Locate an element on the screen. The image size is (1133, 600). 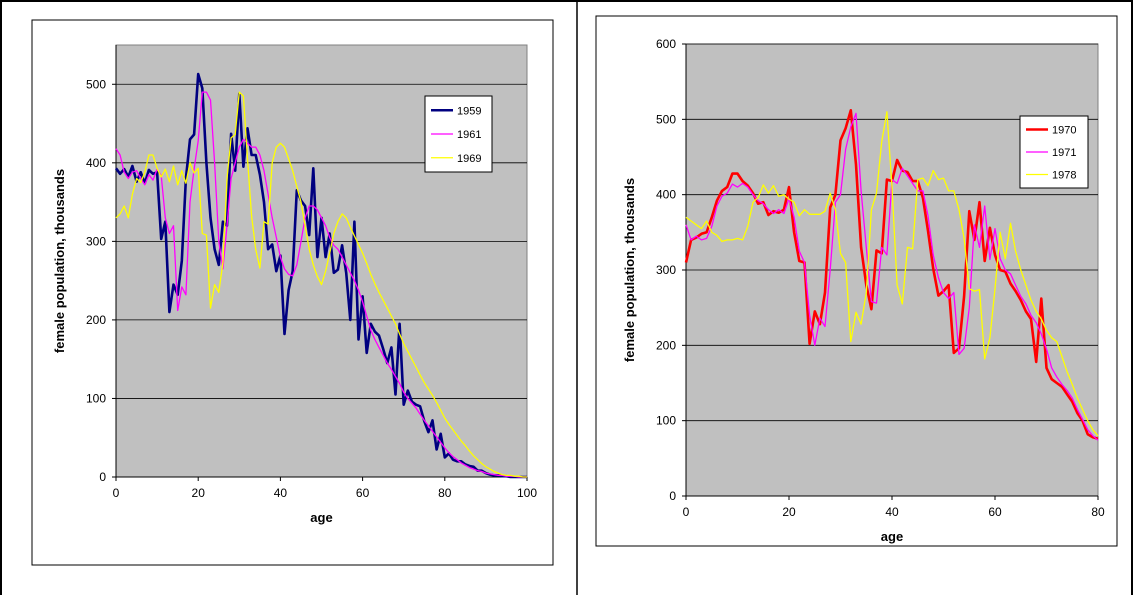
legend-label: 1971 is located at coordinates (1064, 153).